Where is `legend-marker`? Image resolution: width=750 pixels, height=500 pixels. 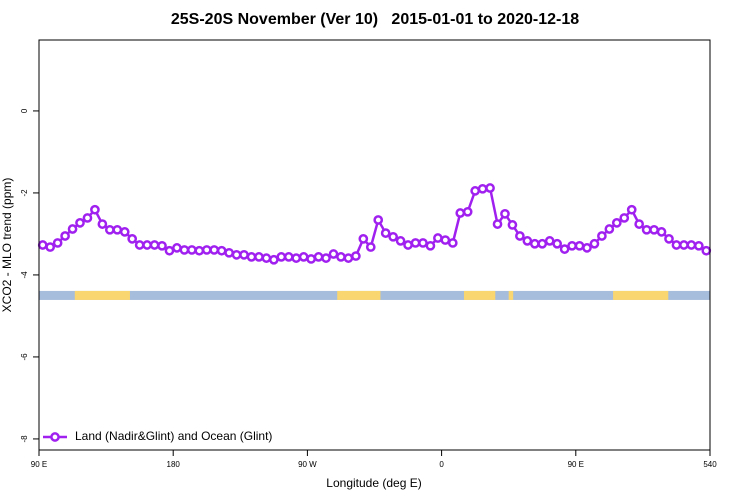
legend-marker is located at coordinates (55, 437).